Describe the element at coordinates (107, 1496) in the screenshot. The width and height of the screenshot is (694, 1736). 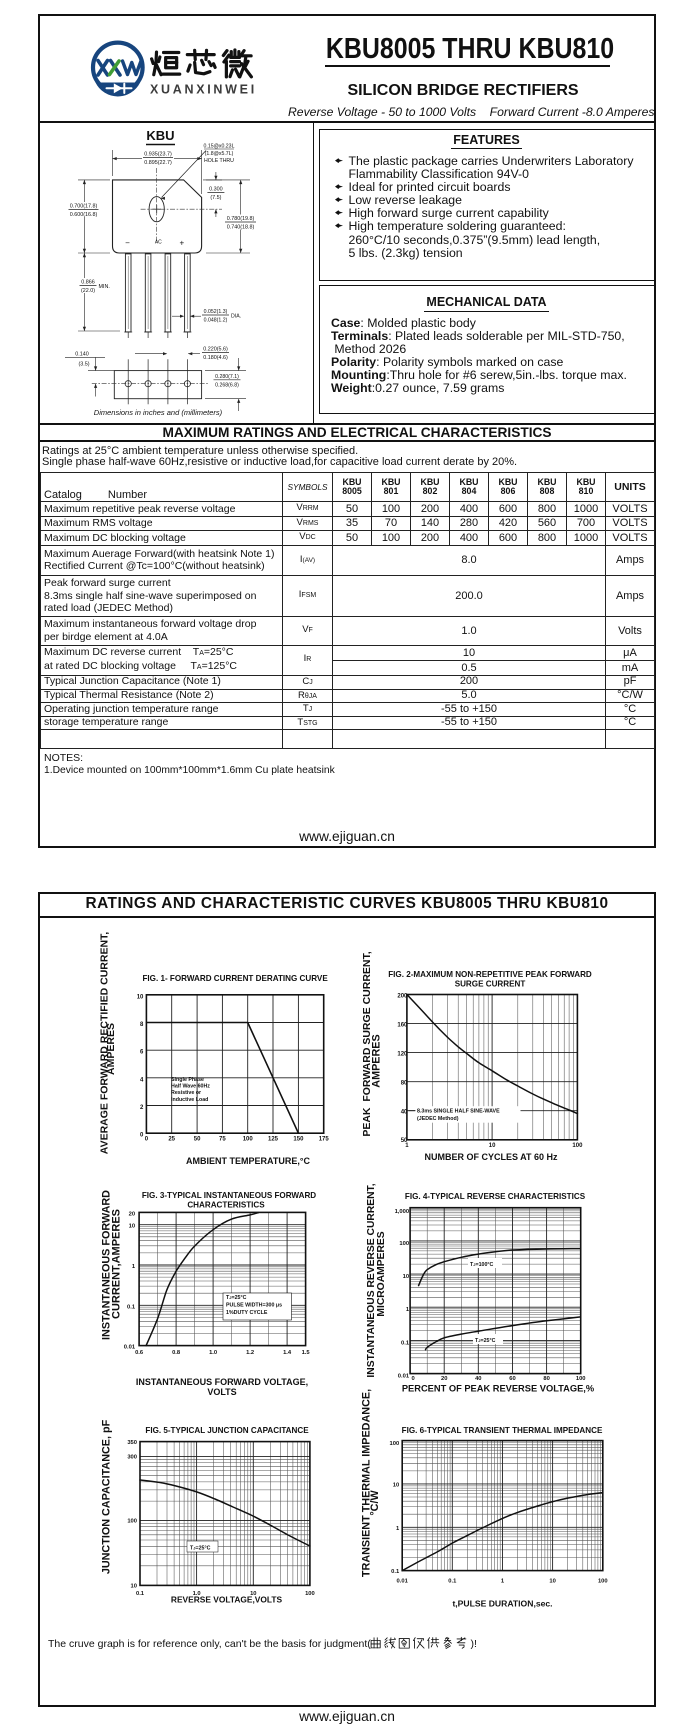
I see `svg-text: JUNCTION CAPACITANCE, pF` at that location.